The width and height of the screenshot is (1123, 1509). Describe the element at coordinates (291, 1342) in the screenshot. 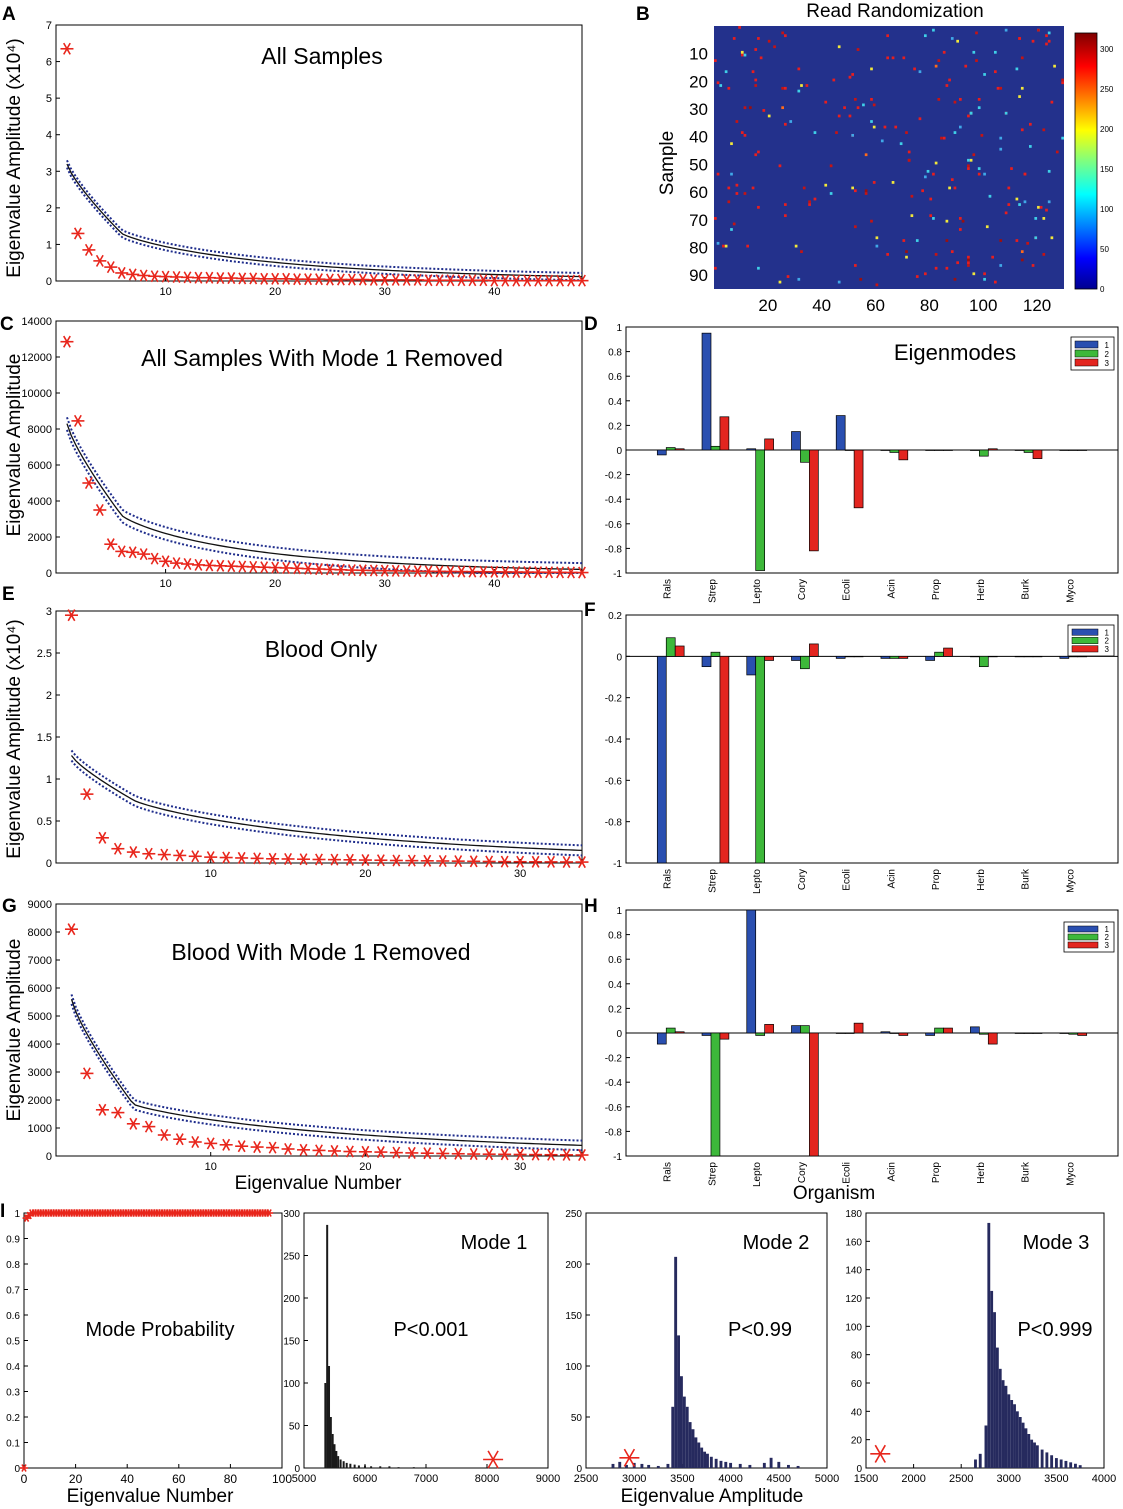

I see `y-tick-label: 150` at that location.